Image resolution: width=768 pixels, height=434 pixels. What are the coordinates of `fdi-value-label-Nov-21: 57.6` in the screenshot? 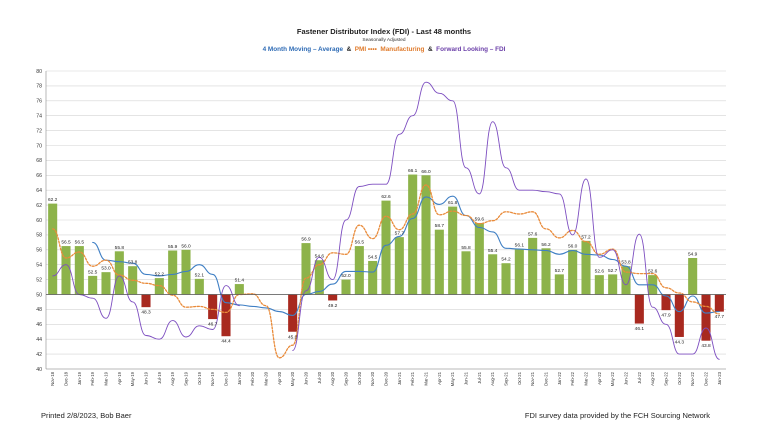 It's located at (533, 234).